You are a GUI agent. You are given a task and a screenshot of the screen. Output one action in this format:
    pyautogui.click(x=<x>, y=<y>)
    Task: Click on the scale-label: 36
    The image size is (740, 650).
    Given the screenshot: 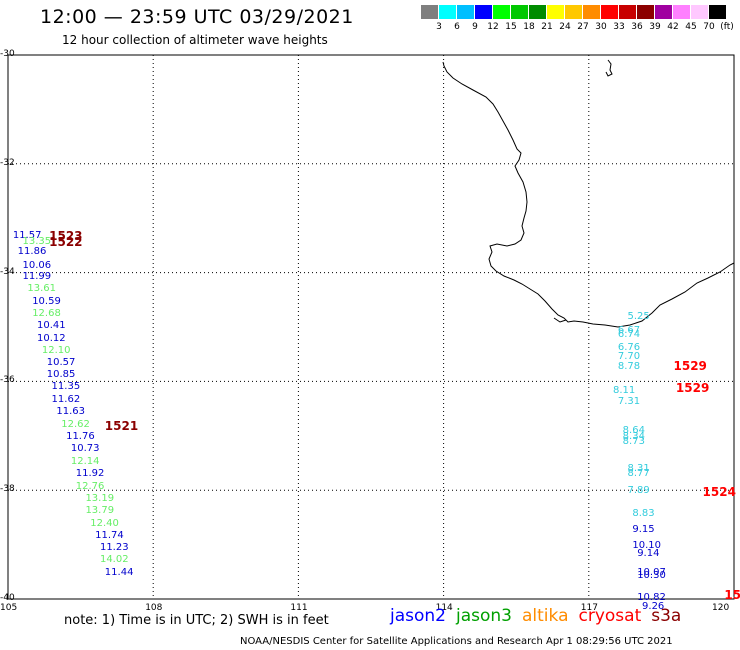 What is the action you would take?
    pyautogui.click(x=637, y=27)
    